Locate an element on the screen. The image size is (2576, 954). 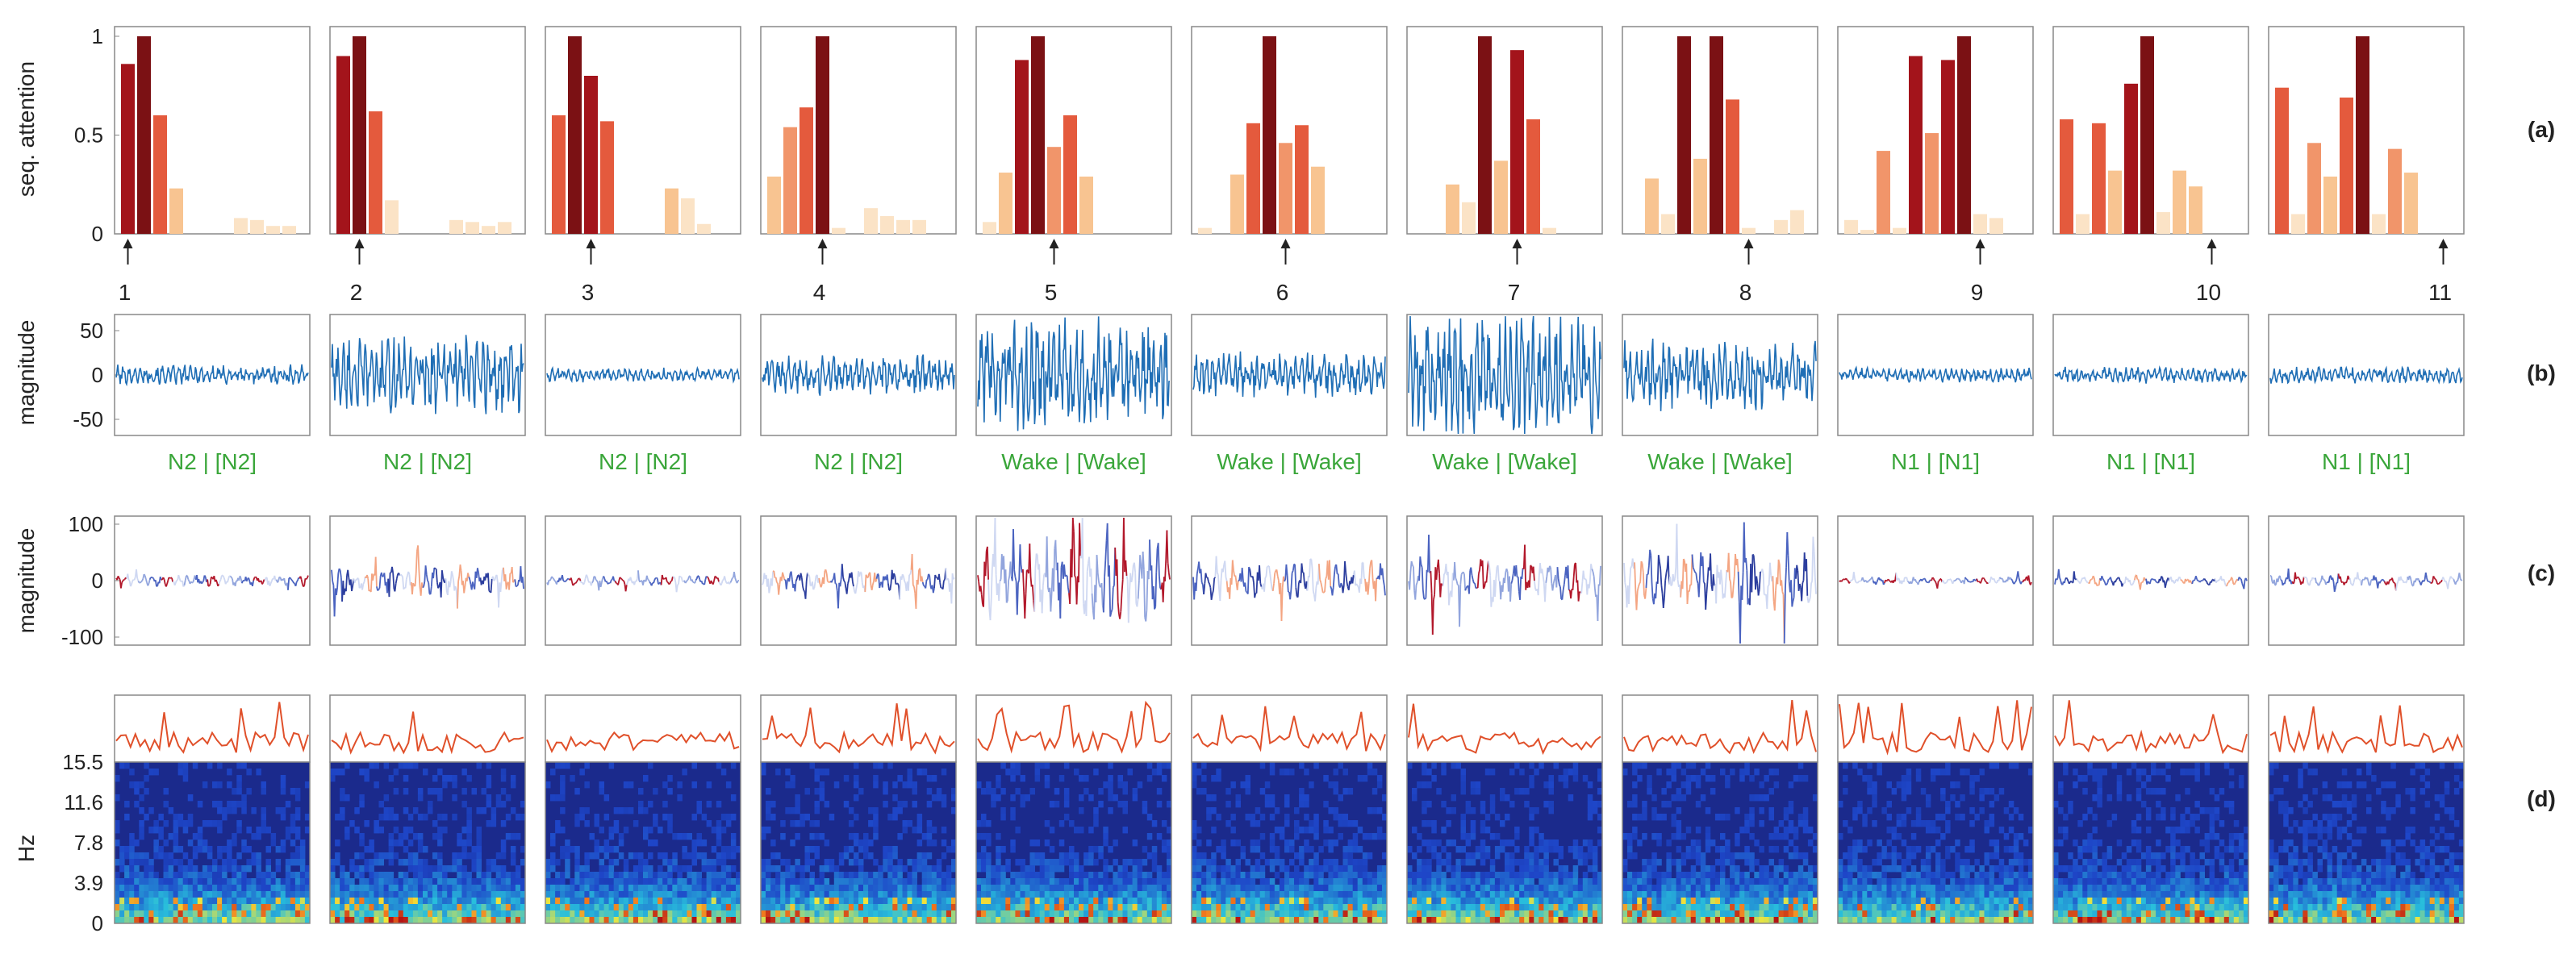
sleep-stage-label: N2 | [N2] is located at coordinates (427, 461).